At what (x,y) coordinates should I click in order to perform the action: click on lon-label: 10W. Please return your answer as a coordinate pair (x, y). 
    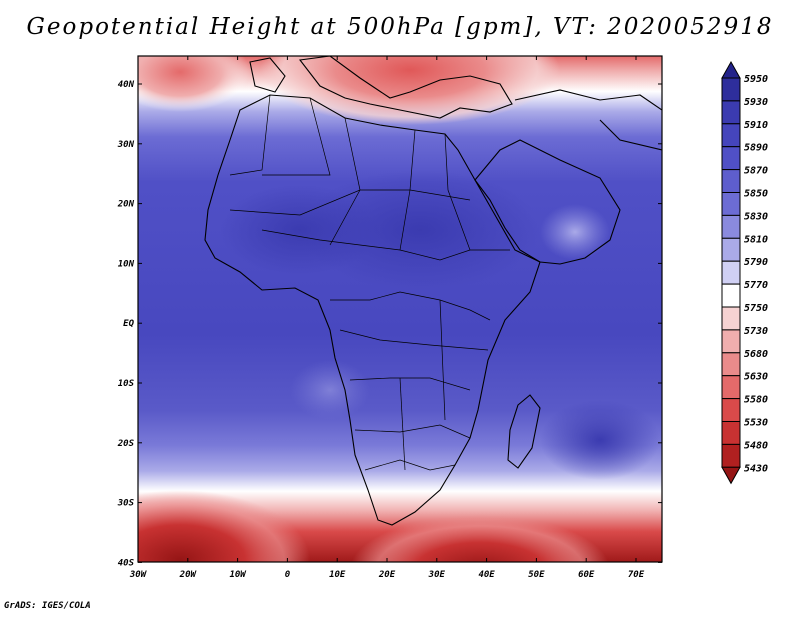
    Looking at the image, I should click on (238, 575).